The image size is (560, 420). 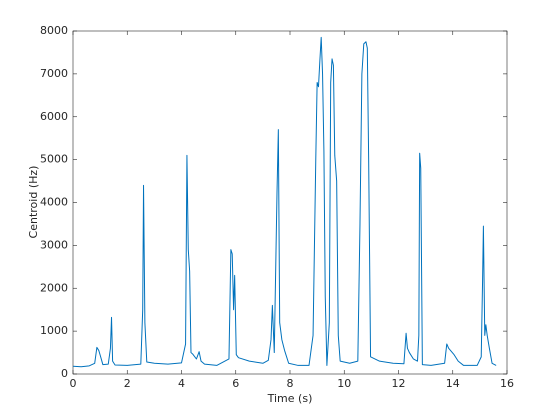 I want to click on x-tick-label: 14, so click(x=453, y=383).